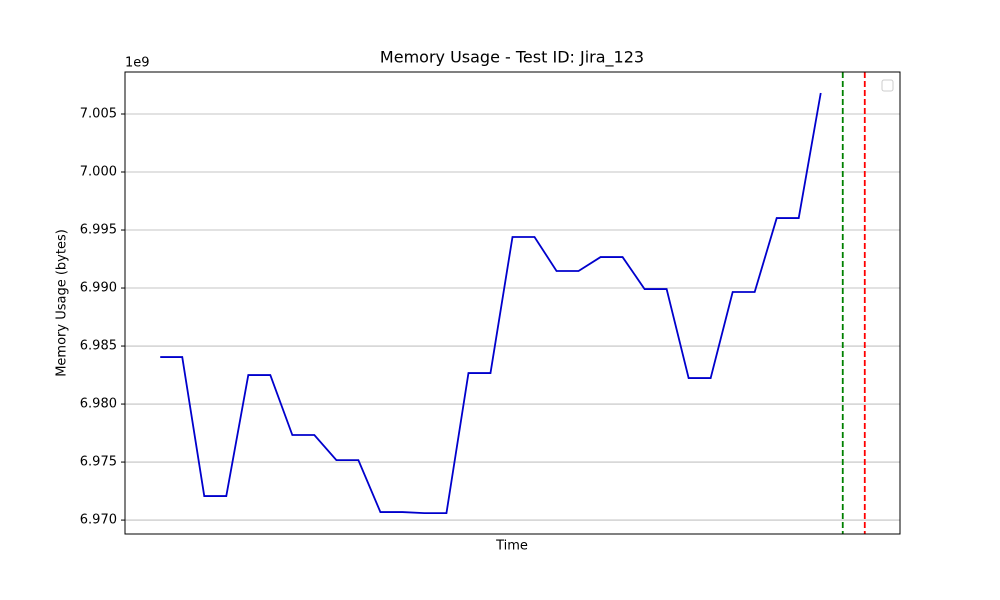 This screenshot has width=1000, height=600. I want to click on y-tick-label: 6.985, so click(98, 346).